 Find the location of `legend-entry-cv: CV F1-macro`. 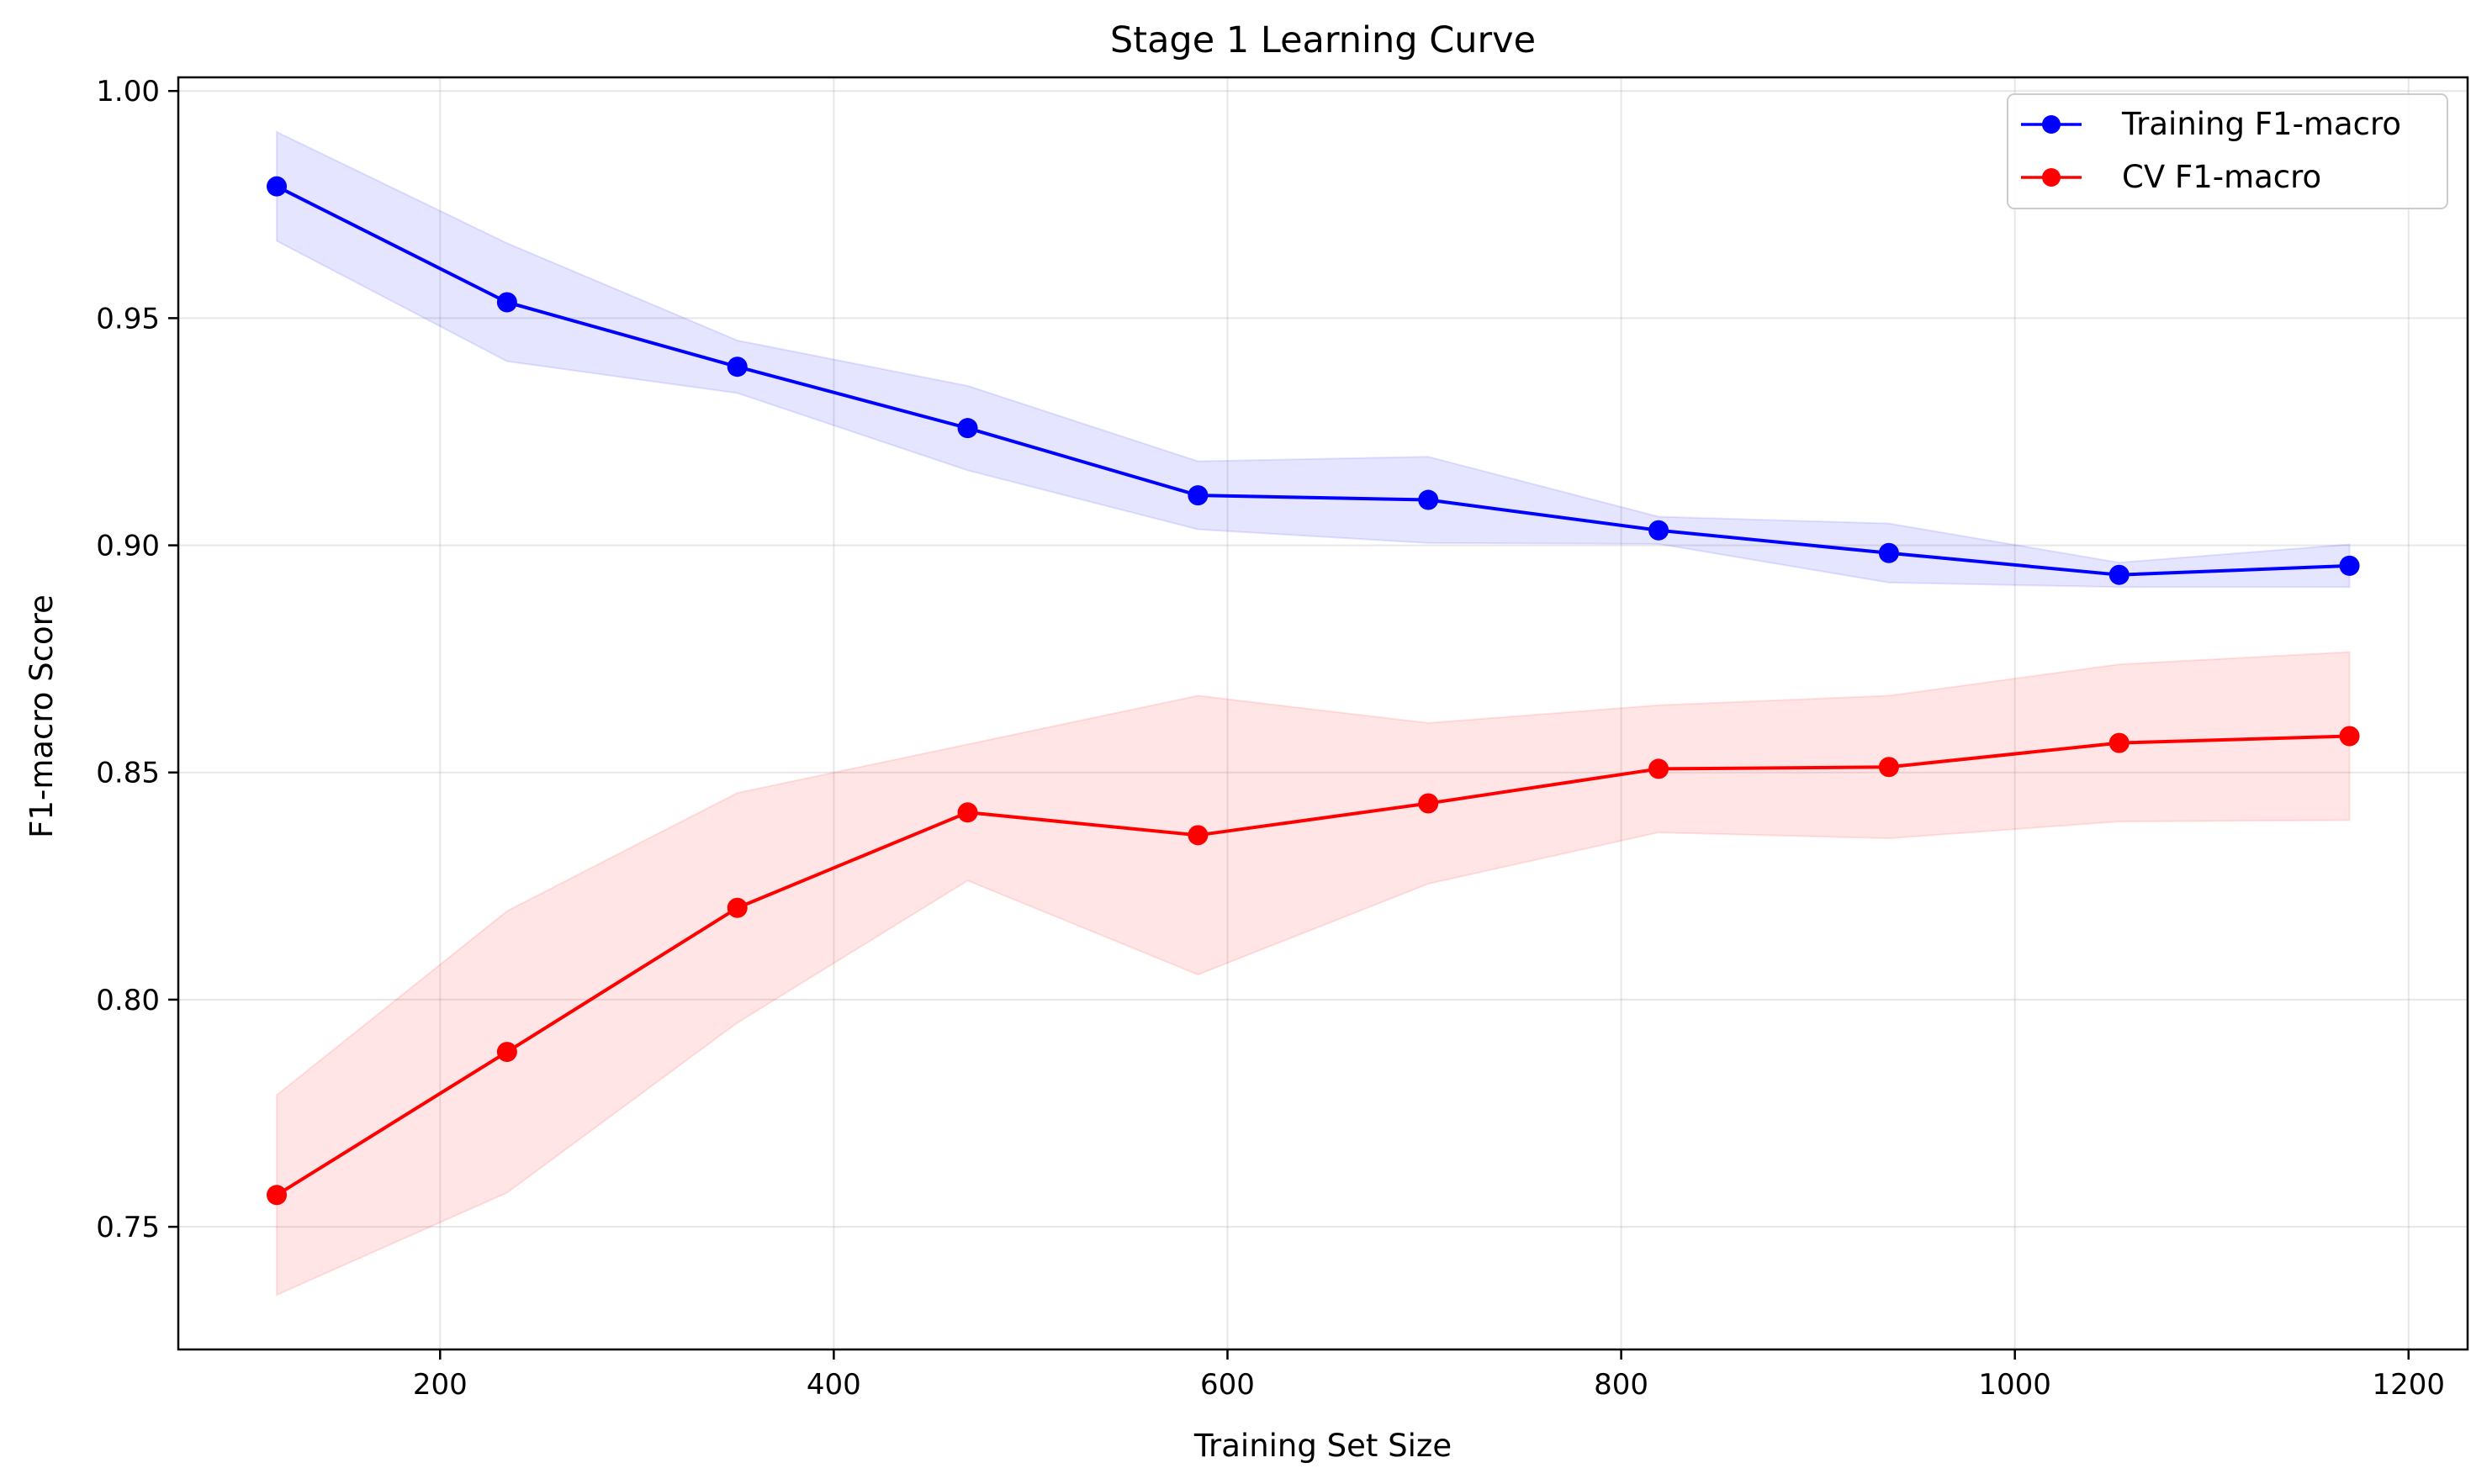

legend-entry-cv: CV F1-macro is located at coordinates (2171, 177).